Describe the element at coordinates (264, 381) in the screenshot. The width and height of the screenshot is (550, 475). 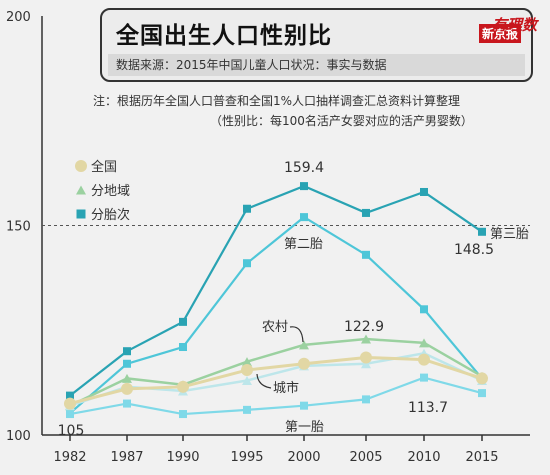
I see `leader-urban` at that location.